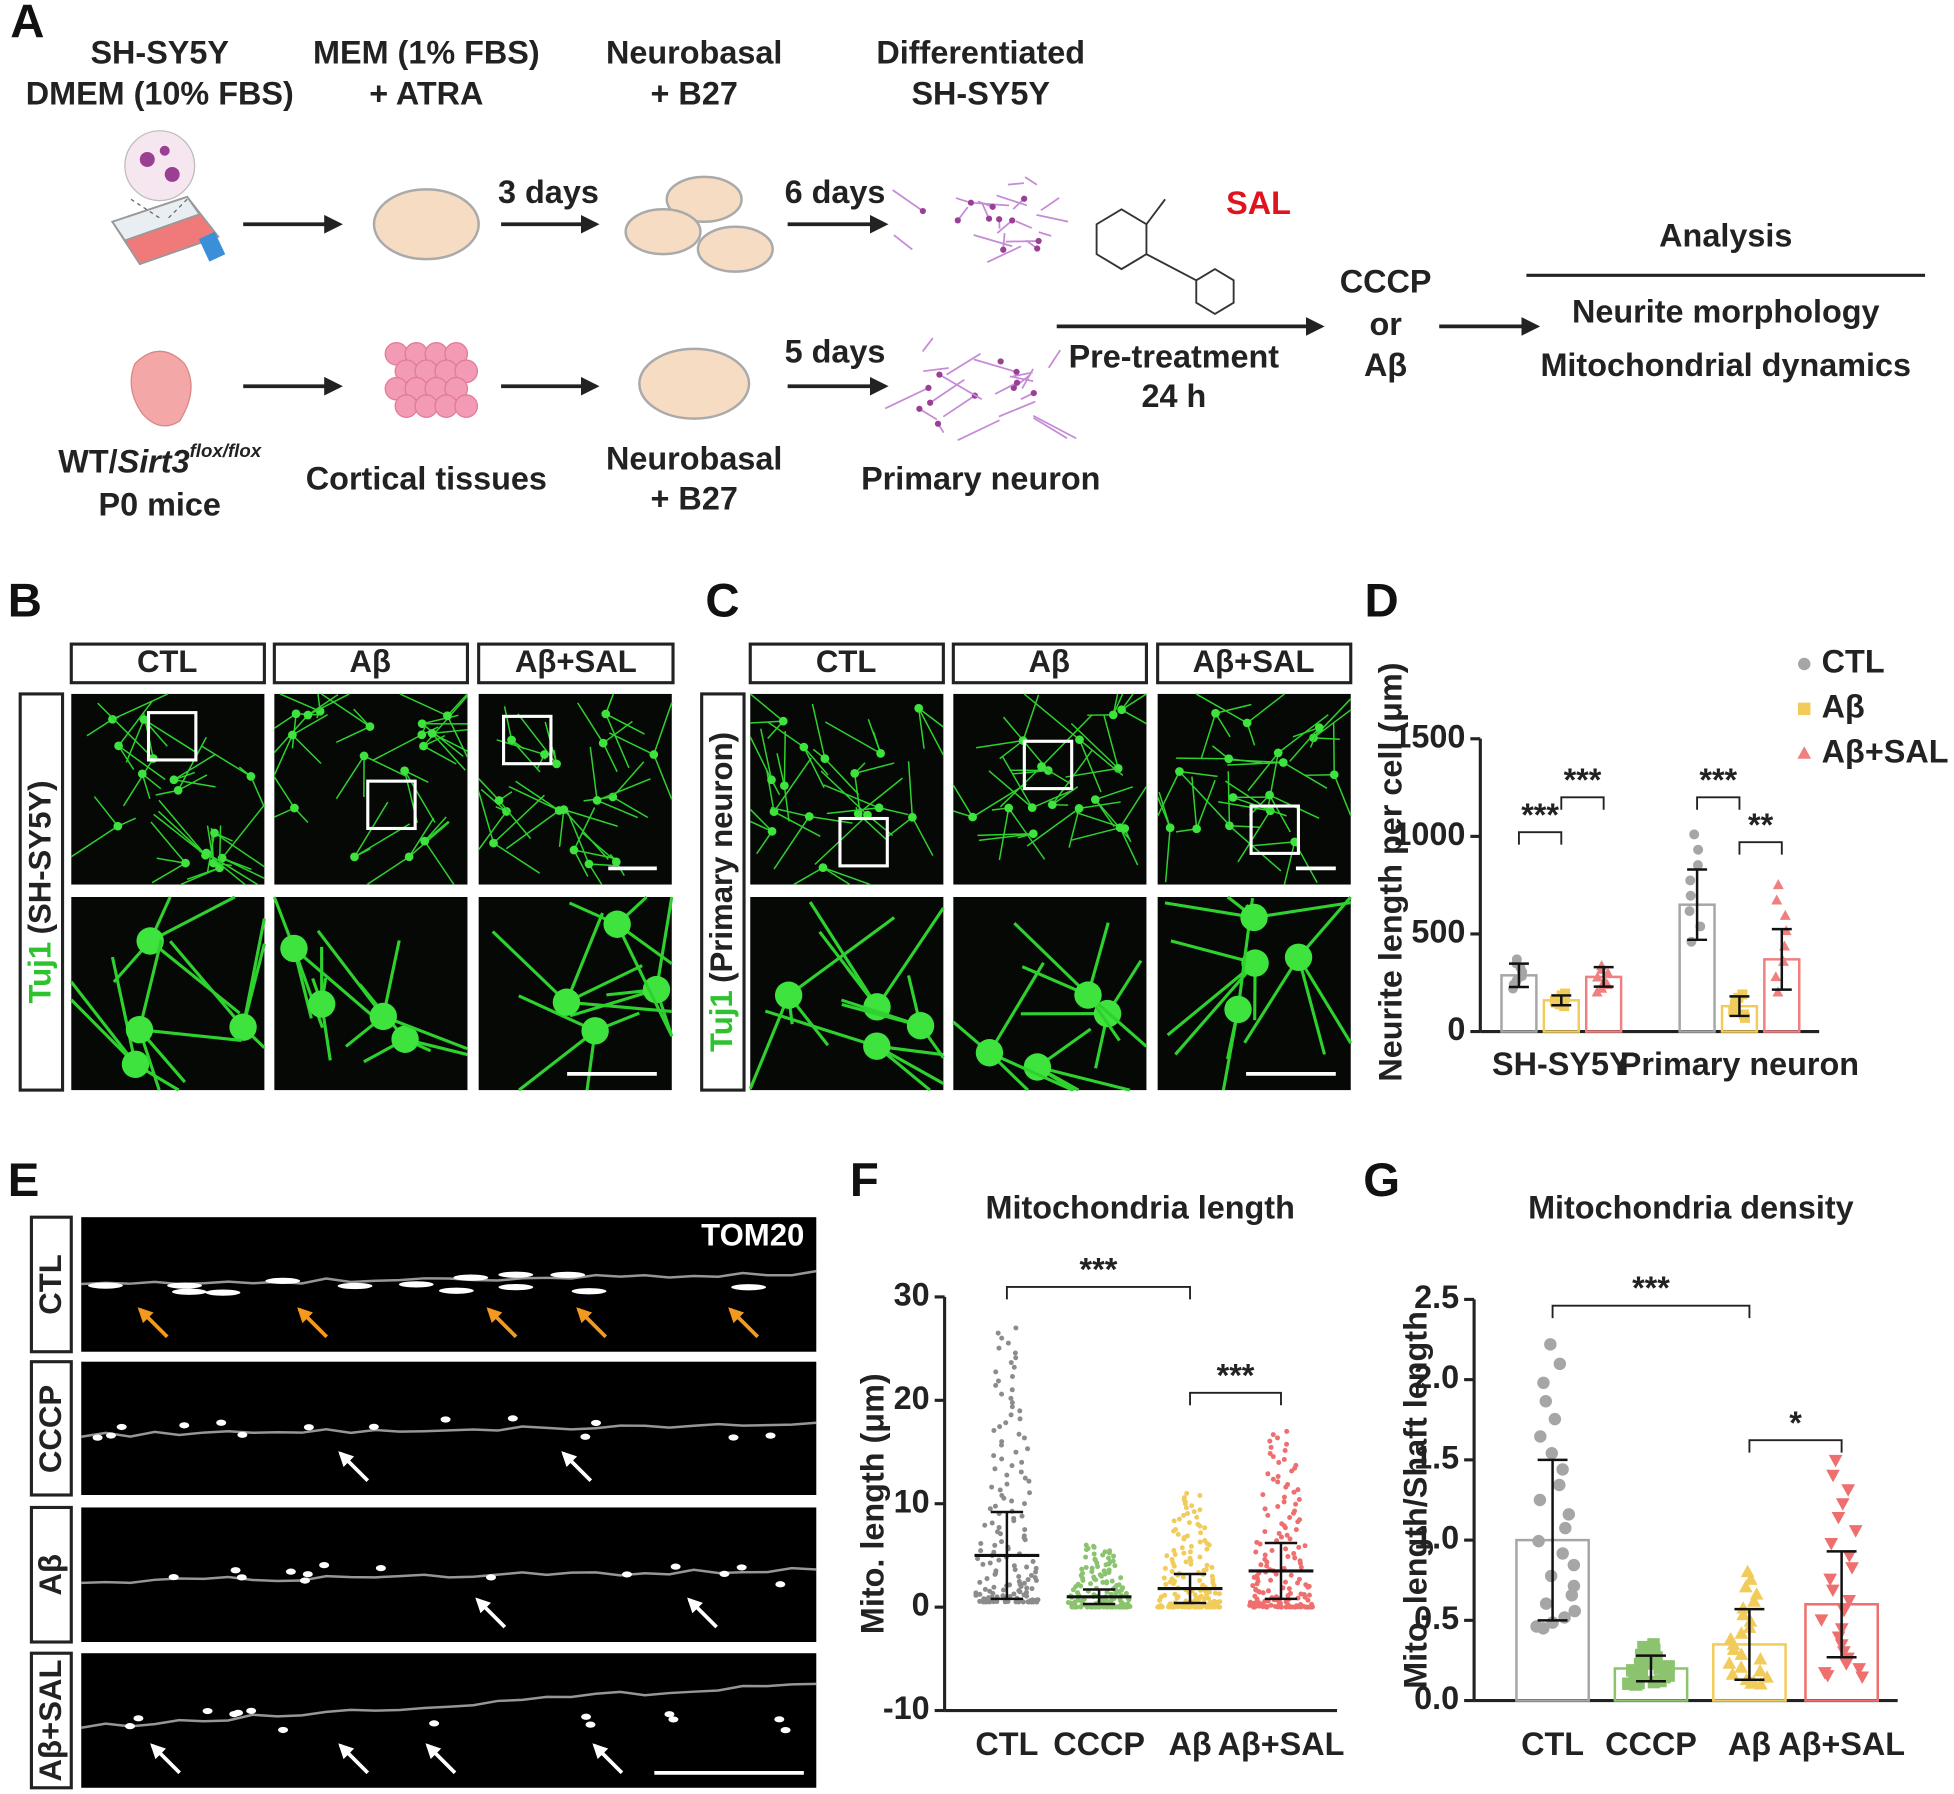 The width and height of the screenshot is (1954, 1794). I want to click on y-tick-label: 20, so click(912, 1398).